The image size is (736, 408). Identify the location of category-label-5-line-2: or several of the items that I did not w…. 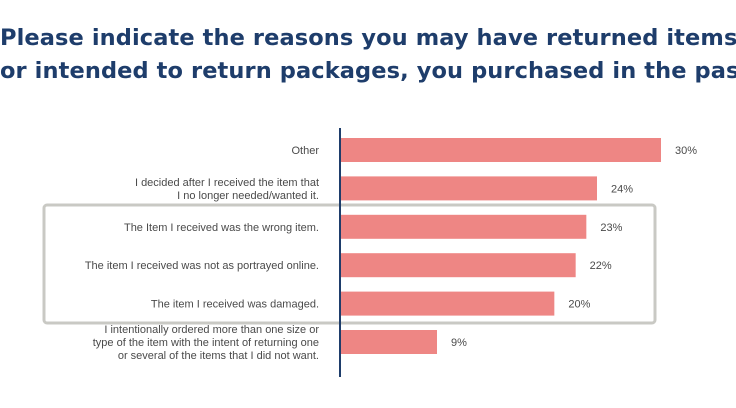
(218, 356).